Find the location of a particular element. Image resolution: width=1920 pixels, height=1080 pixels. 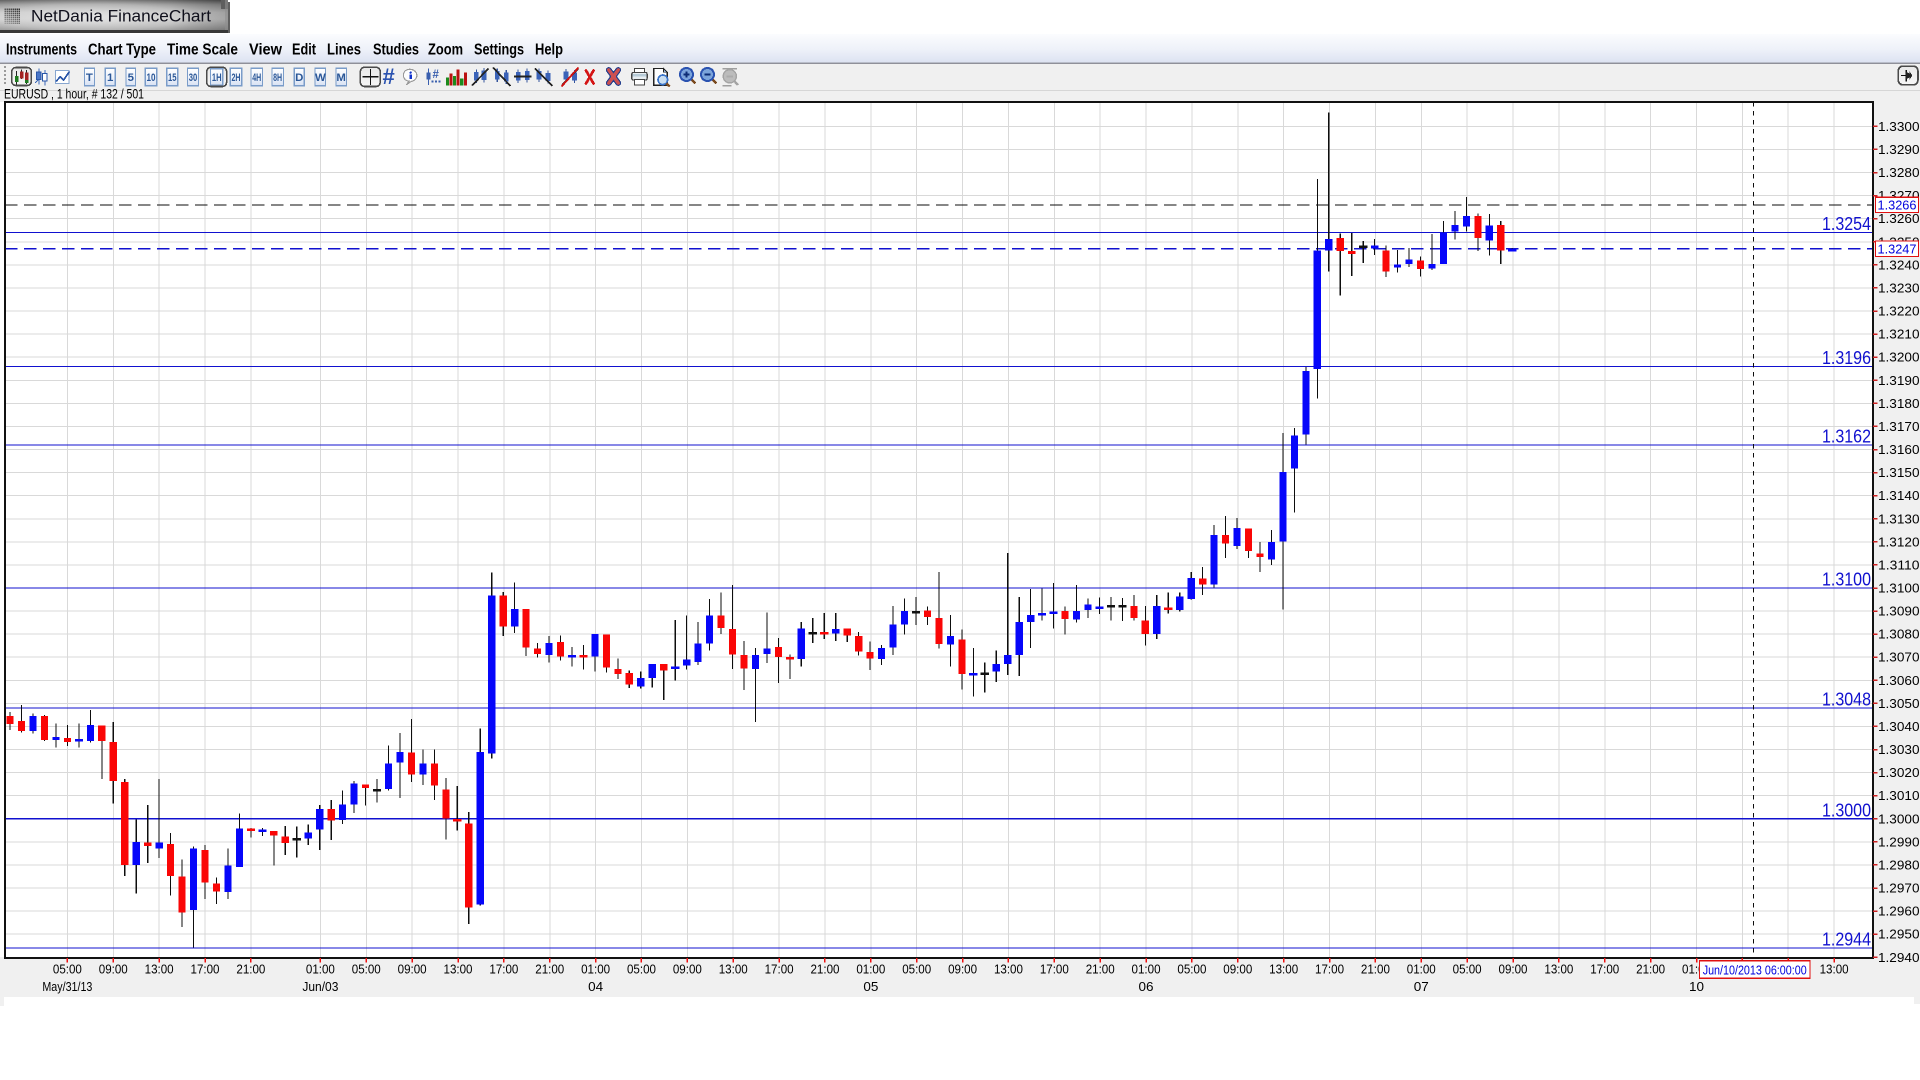

svg-text: Studies is located at coordinates (396, 50).